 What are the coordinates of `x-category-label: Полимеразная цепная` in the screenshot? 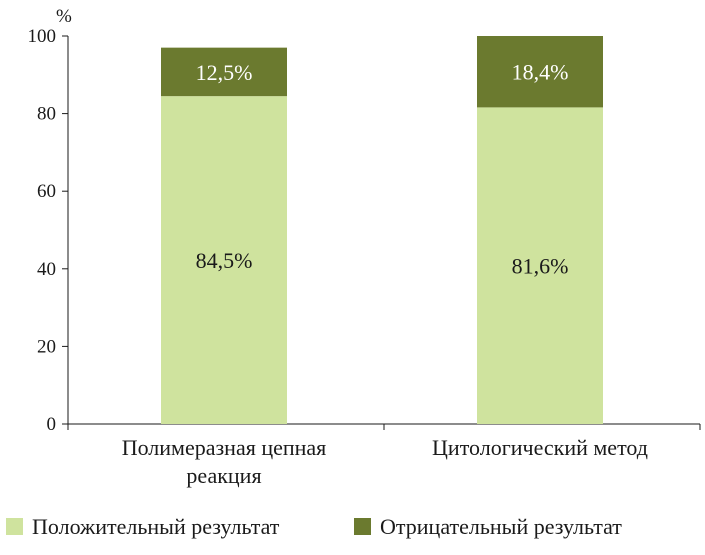 It's located at (224, 447).